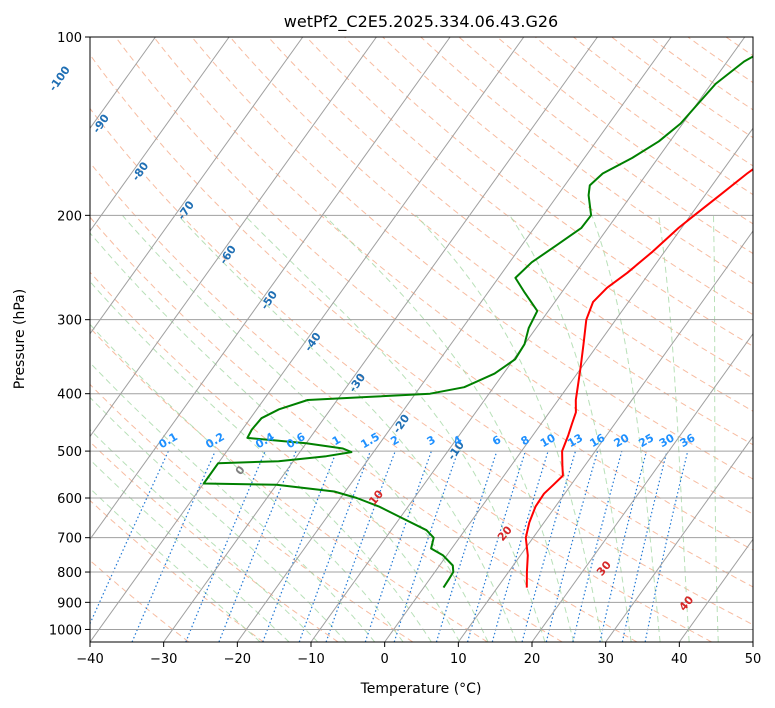 The height and width of the screenshot is (708, 775). Describe the element at coordinates (496, 440) in the screenshot. I see `mixing-ratio-label: 6` at that location.